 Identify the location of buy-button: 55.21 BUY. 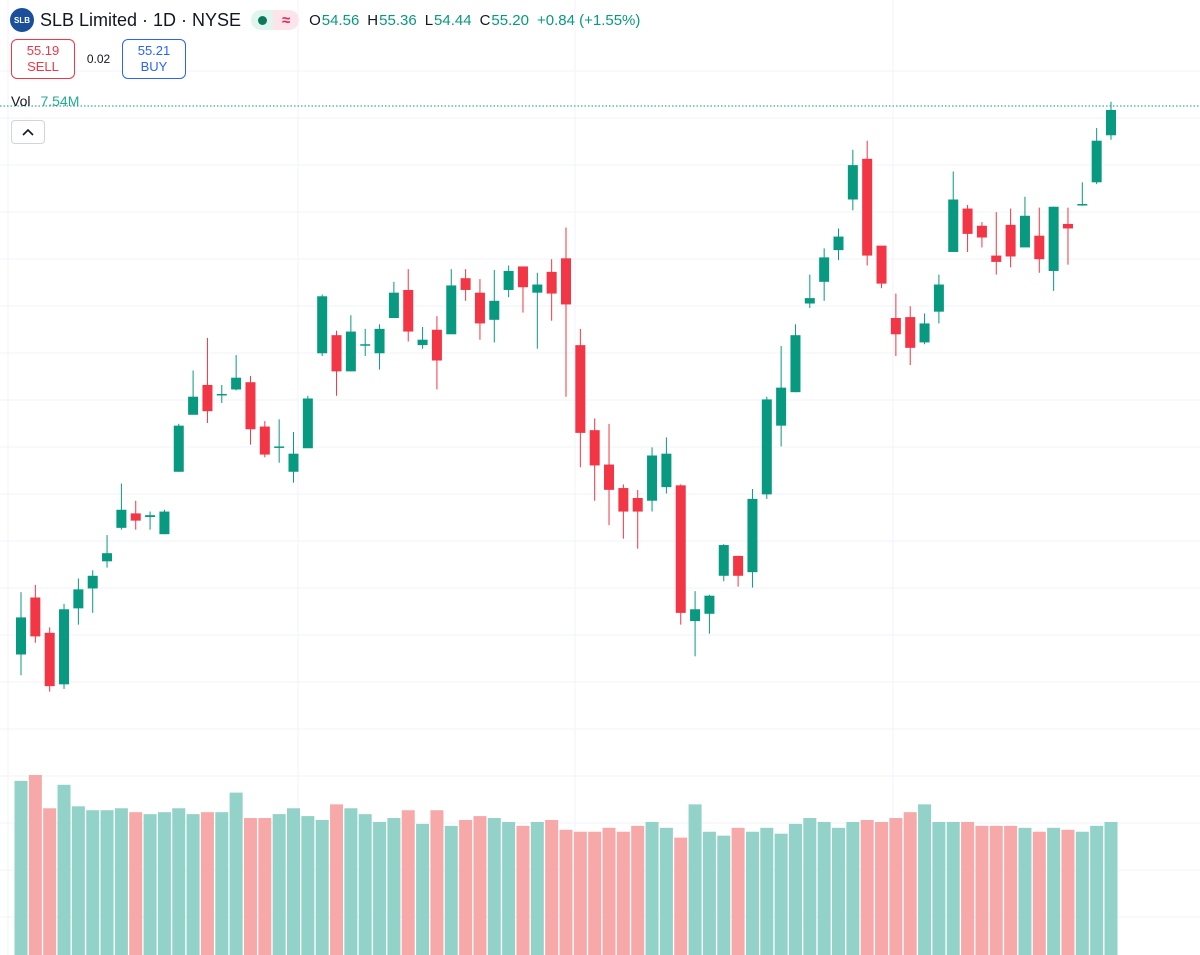
(154, 59).